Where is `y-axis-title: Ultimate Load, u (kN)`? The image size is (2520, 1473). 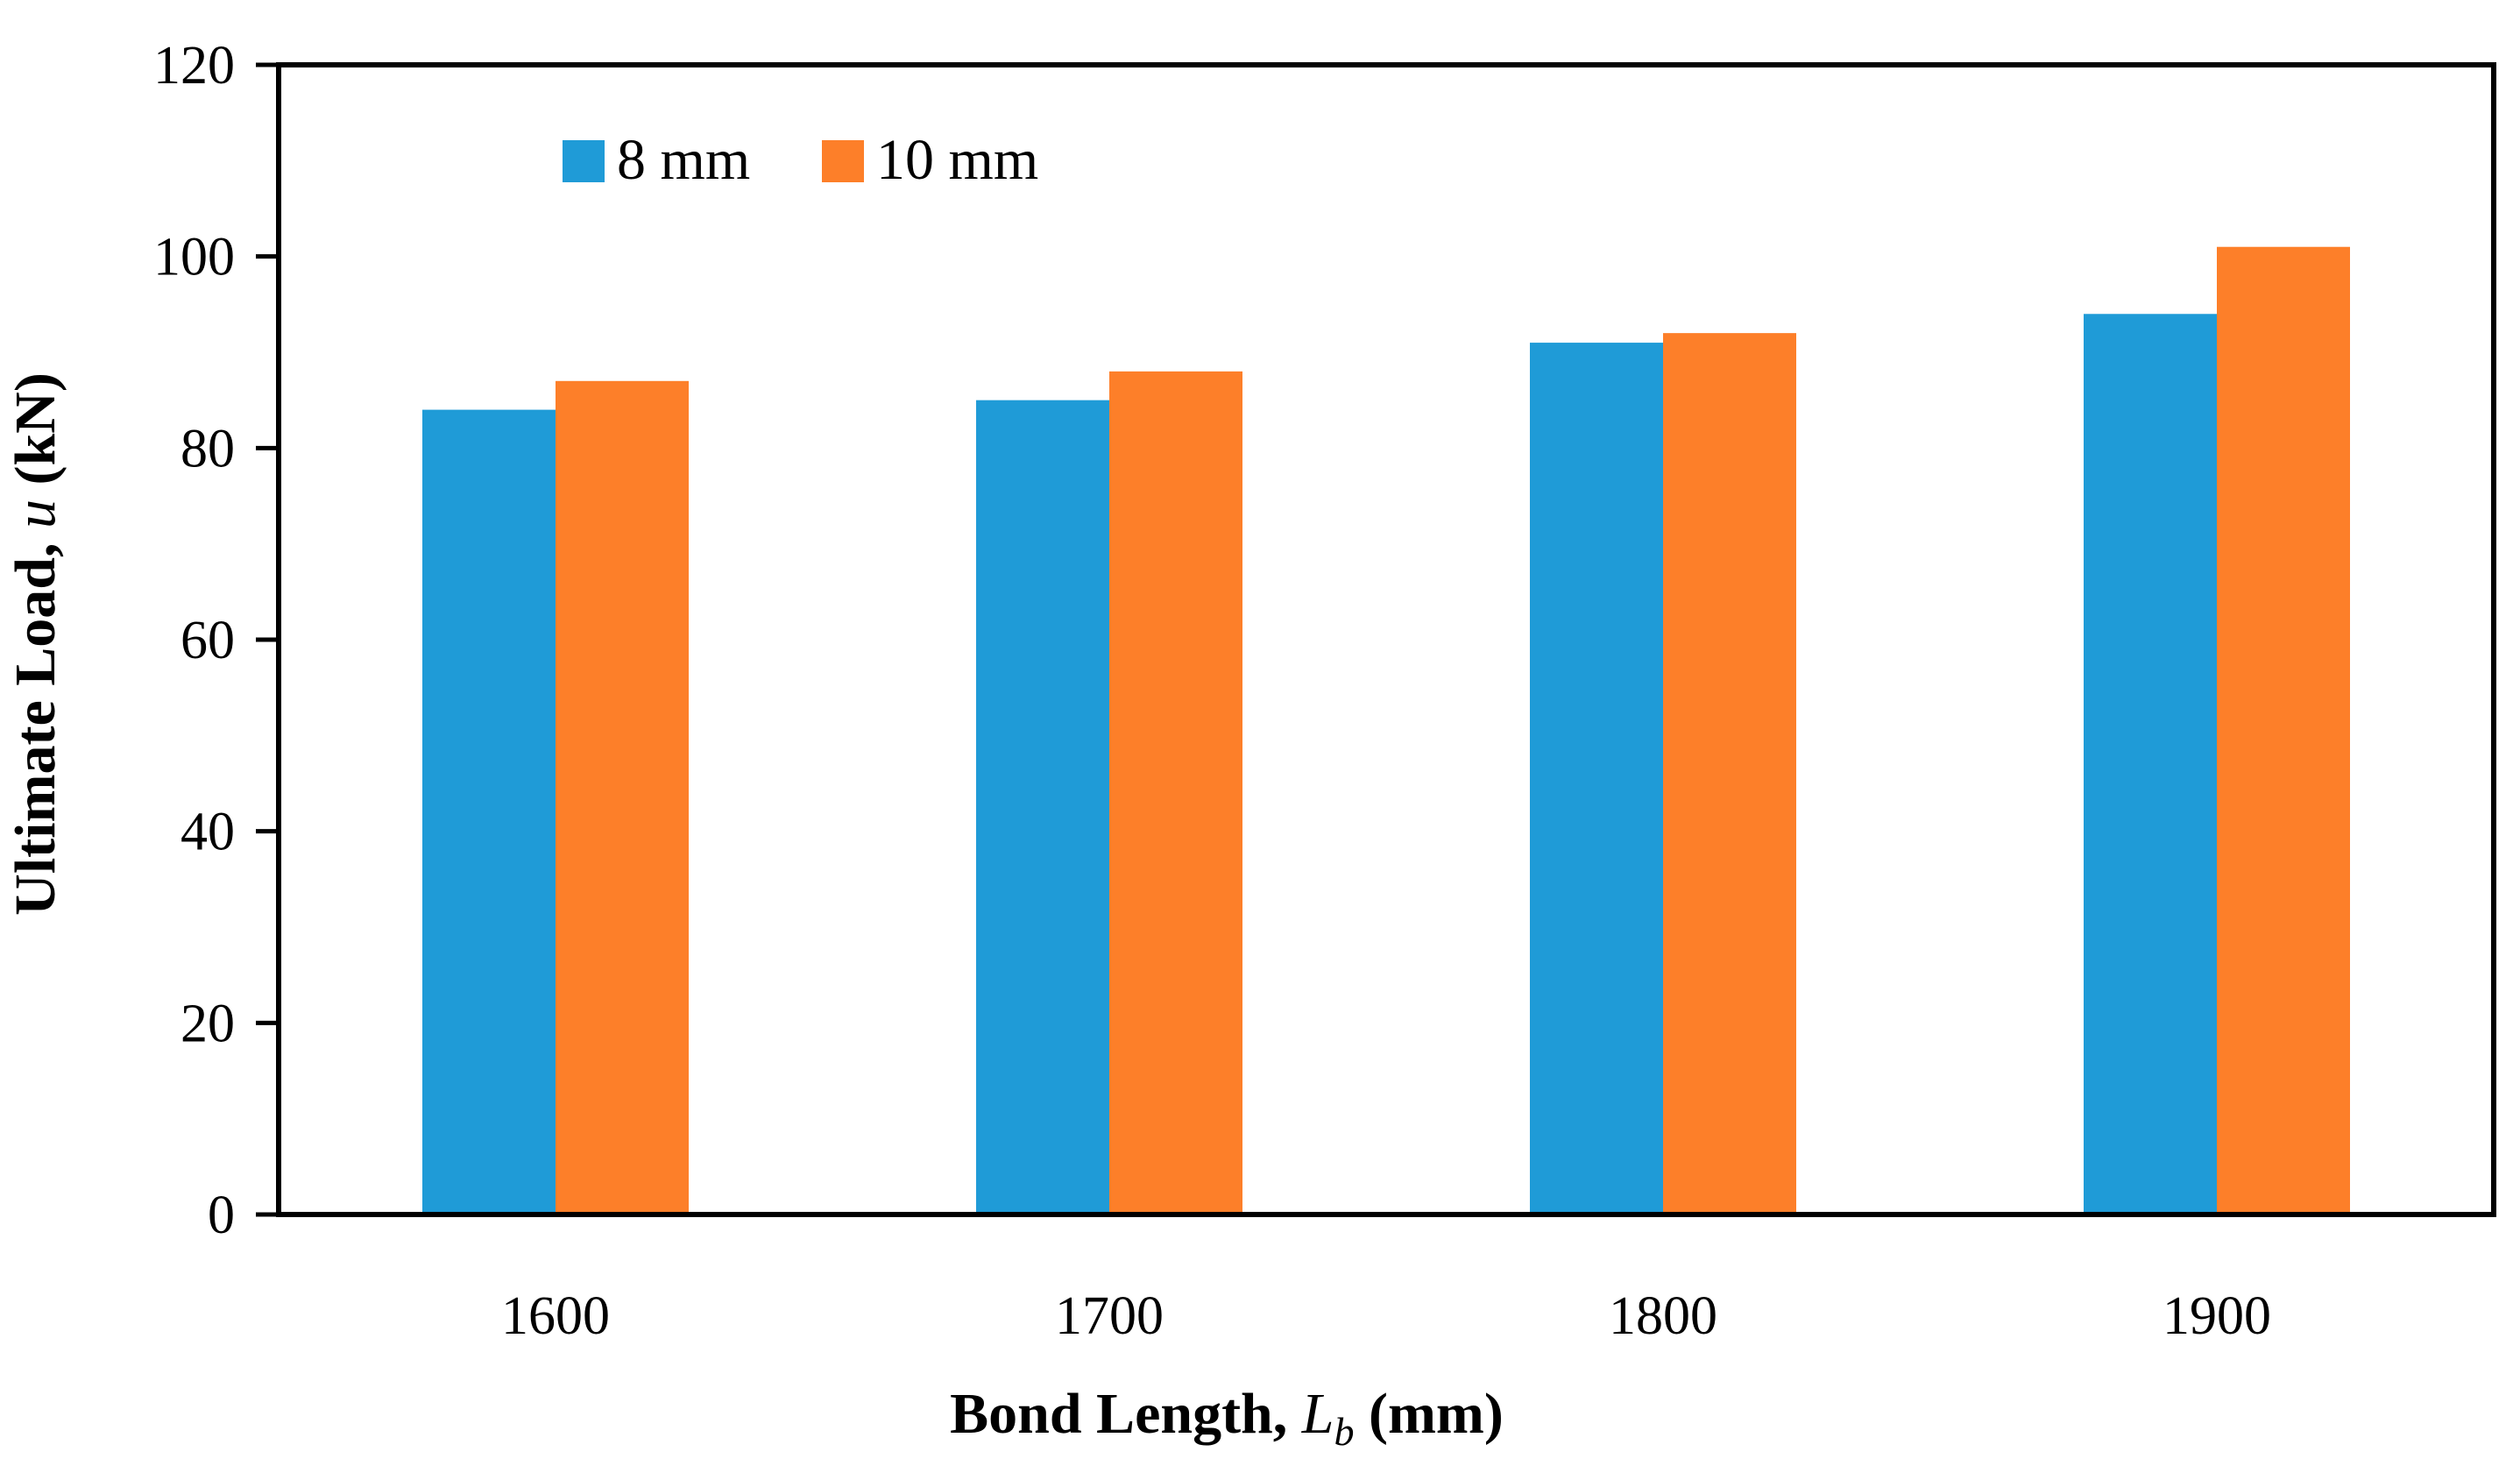
y-axis-title: Ultimate Load, u (kN) is located at coordinates (35, 644).